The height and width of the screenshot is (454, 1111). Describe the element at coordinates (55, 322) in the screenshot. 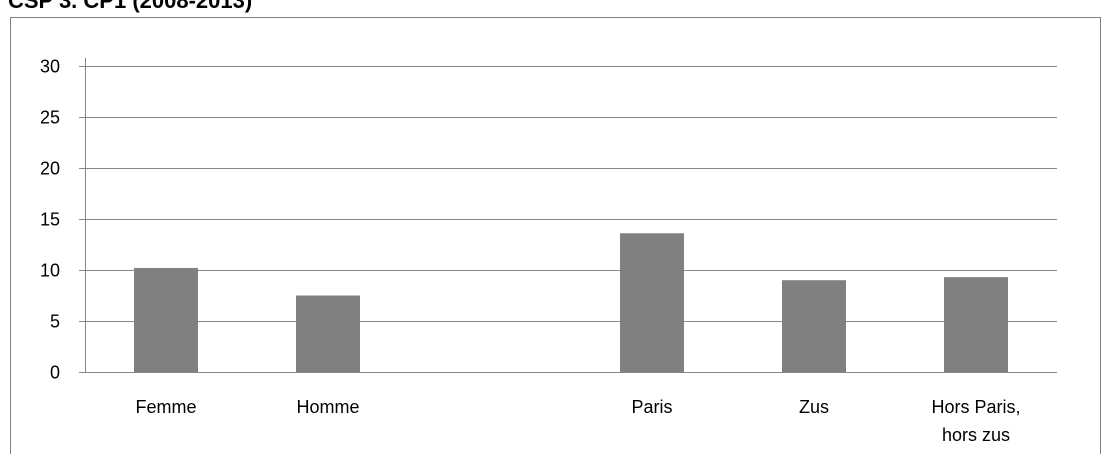

I see `y-tick-label: 5` at that location.